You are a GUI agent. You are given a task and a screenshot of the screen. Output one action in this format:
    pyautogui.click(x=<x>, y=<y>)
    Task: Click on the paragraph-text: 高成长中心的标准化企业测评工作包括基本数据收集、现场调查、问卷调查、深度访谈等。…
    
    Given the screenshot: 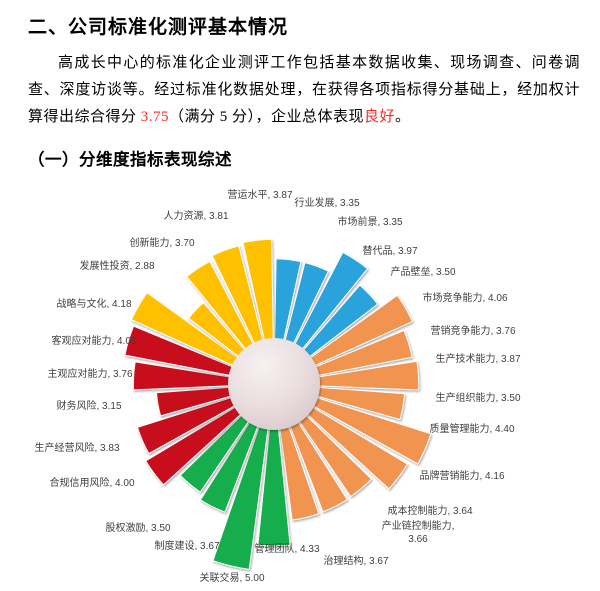 What is the action you would take?
    pyautogui.click(x=304, y=90)
    